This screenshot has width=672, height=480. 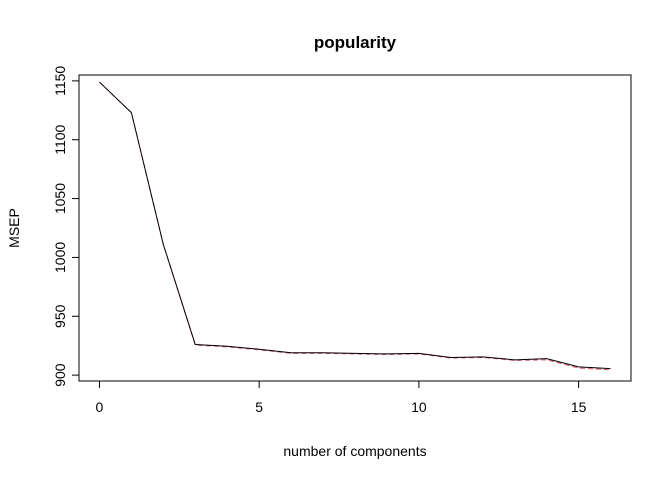 I want to click on y-tick-label: 1150, so click(x=60, y=81).